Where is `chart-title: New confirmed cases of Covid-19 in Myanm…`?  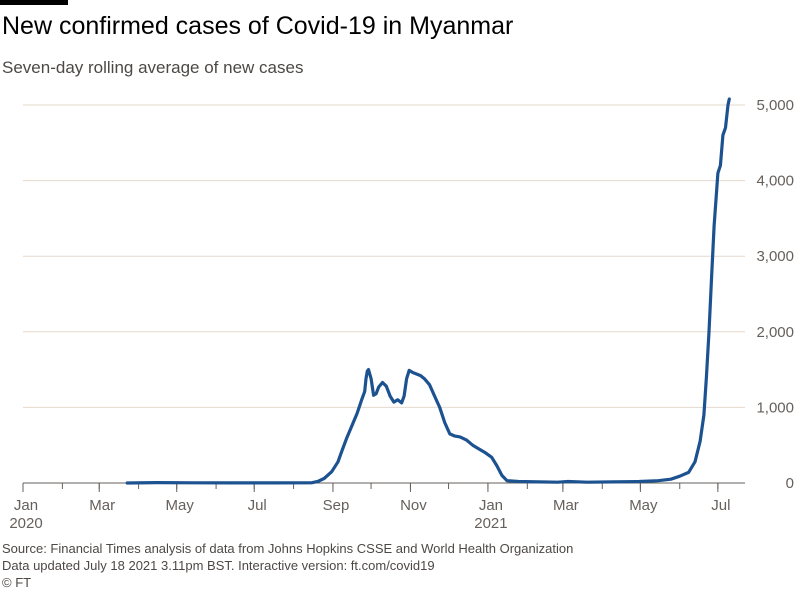 chart-title: New confirmed cases of Covid-19 in Myanm… is located at coordinates (258, 26).